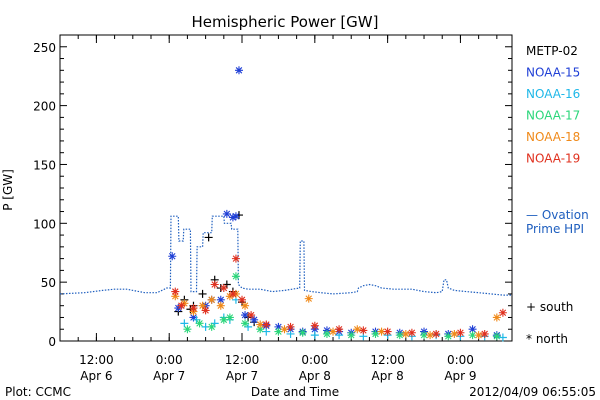  I want to click on footer-right: 2012/04/09 06:55:05, so click(532, 392).